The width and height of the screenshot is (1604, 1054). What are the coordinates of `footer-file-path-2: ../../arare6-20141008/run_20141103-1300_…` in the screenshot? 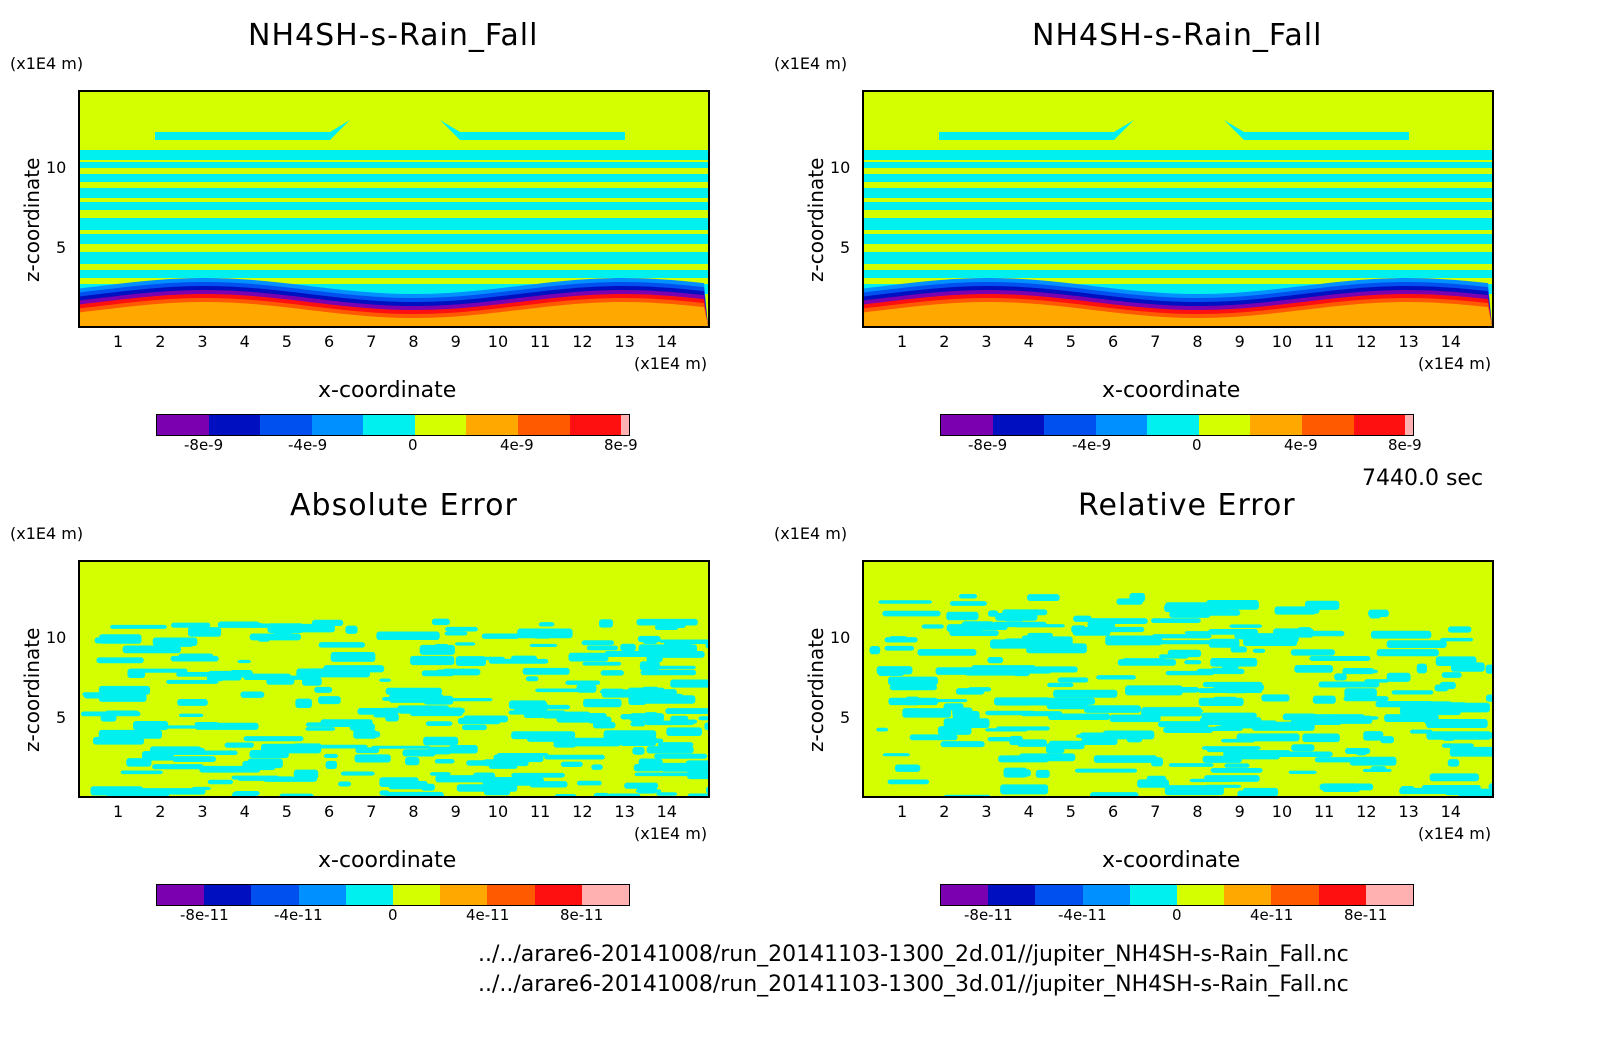 It's located at (913, 984).